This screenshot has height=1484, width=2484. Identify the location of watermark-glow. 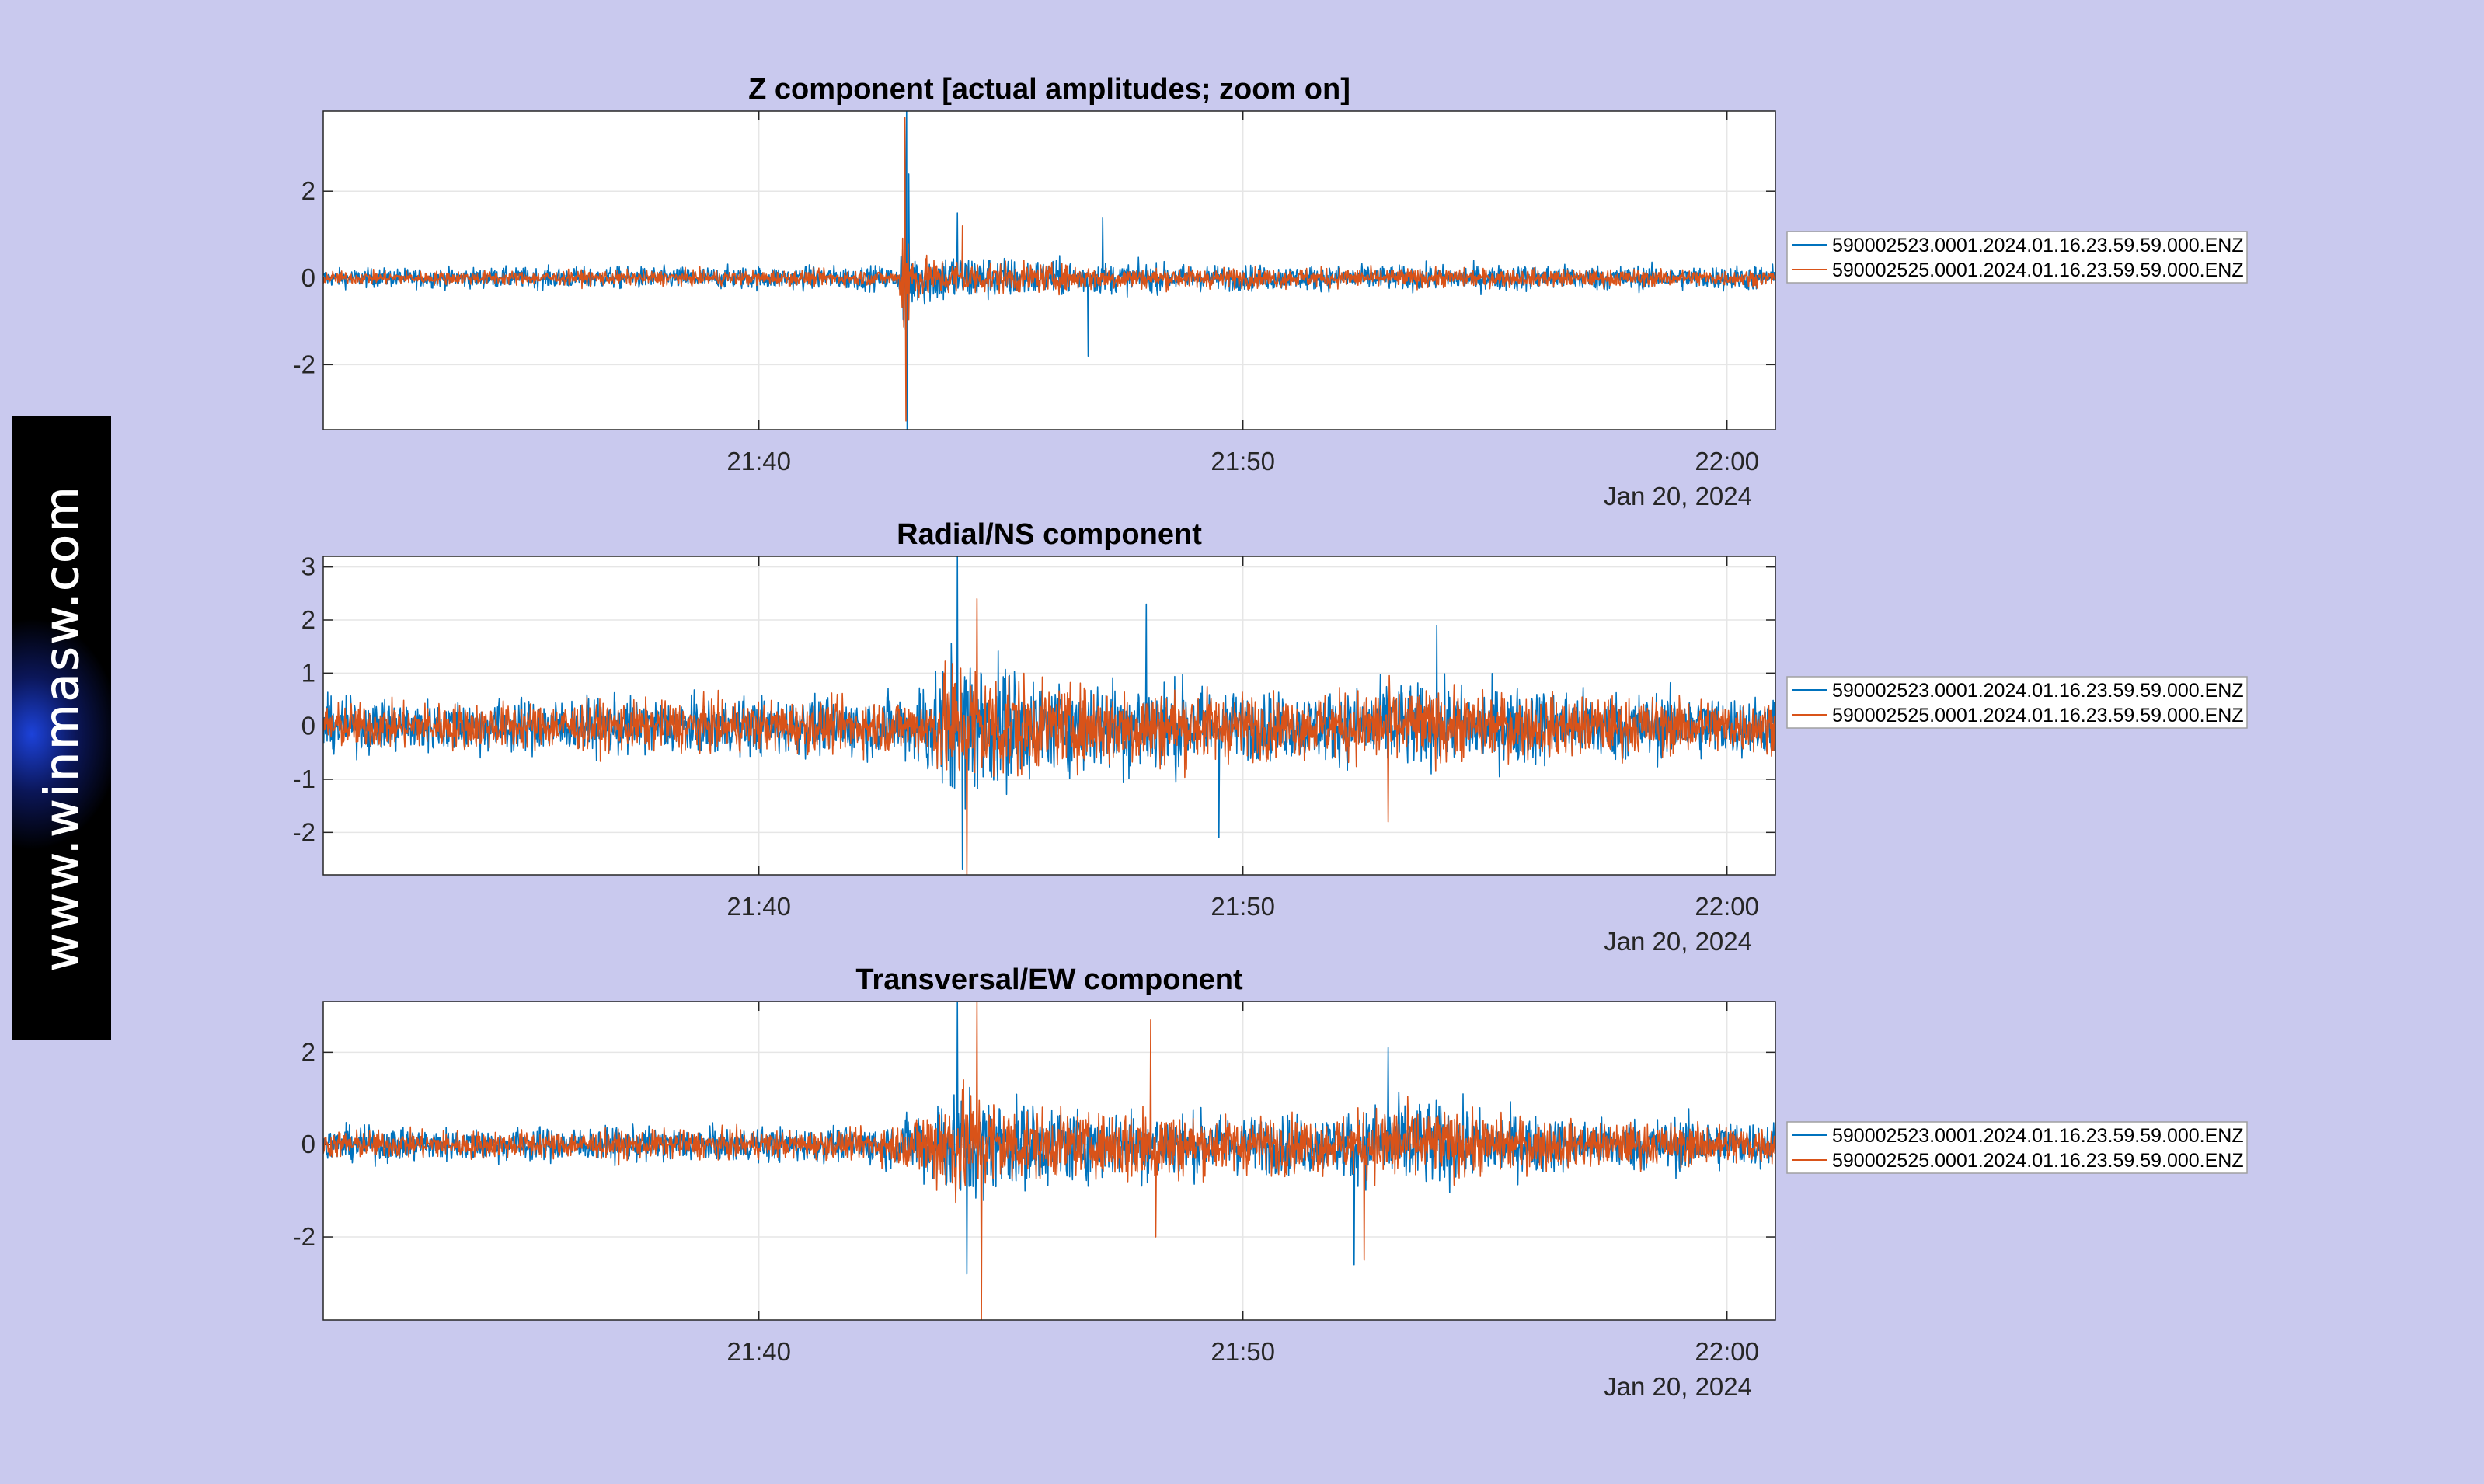
(61, 734).